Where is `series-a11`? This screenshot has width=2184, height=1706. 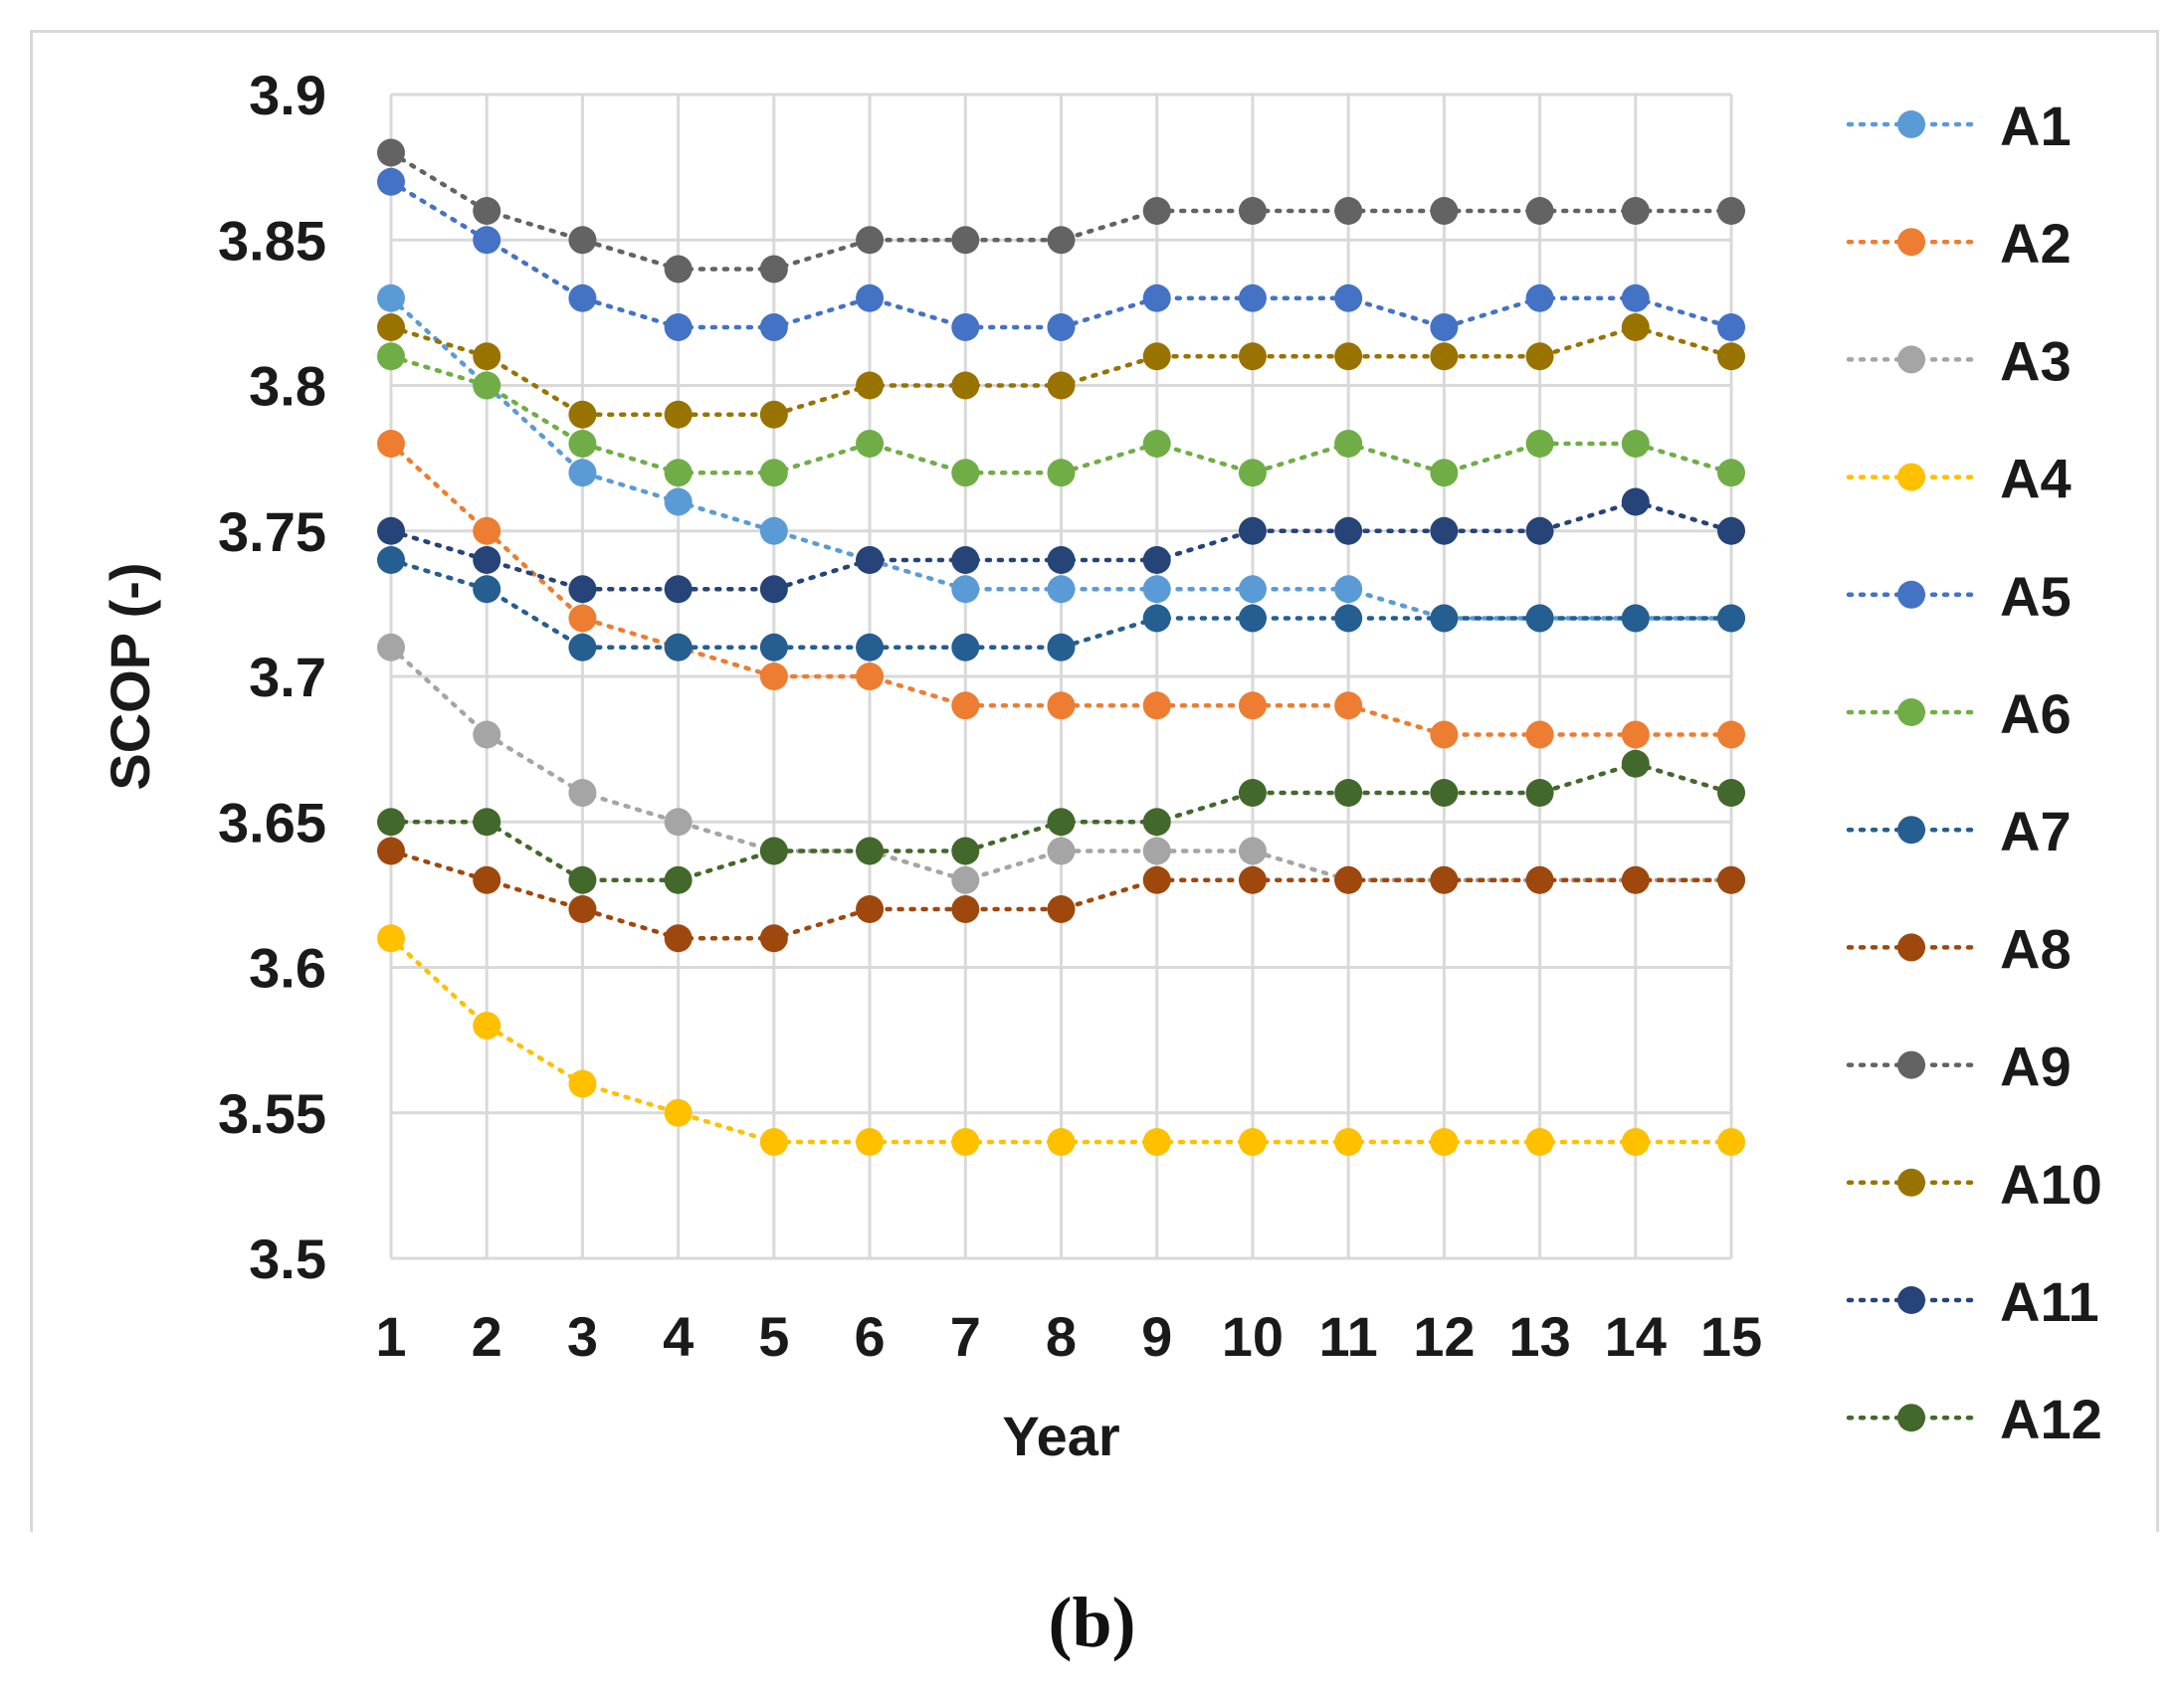 series-a11 is located at coordinates (1061, 546).